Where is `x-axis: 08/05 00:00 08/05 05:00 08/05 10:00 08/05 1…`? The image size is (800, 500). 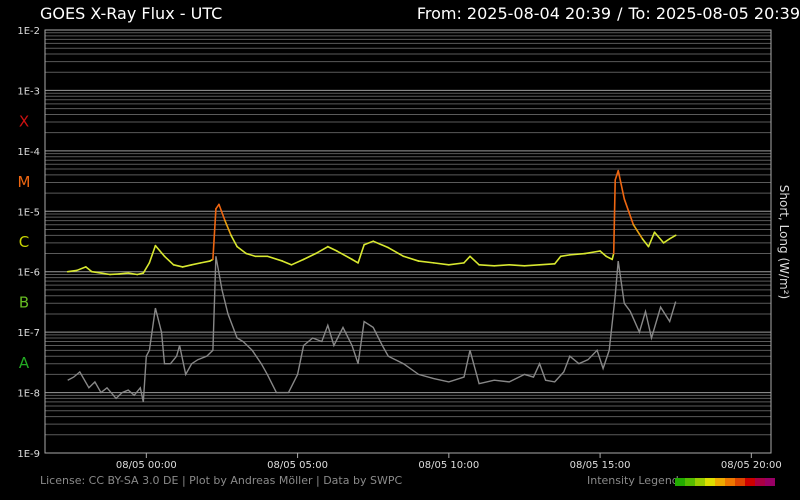 x-axis: 08/05 00:00 08/05 05:00 08/05 10:00 08/05 1… is located at coordinates (449, 462).